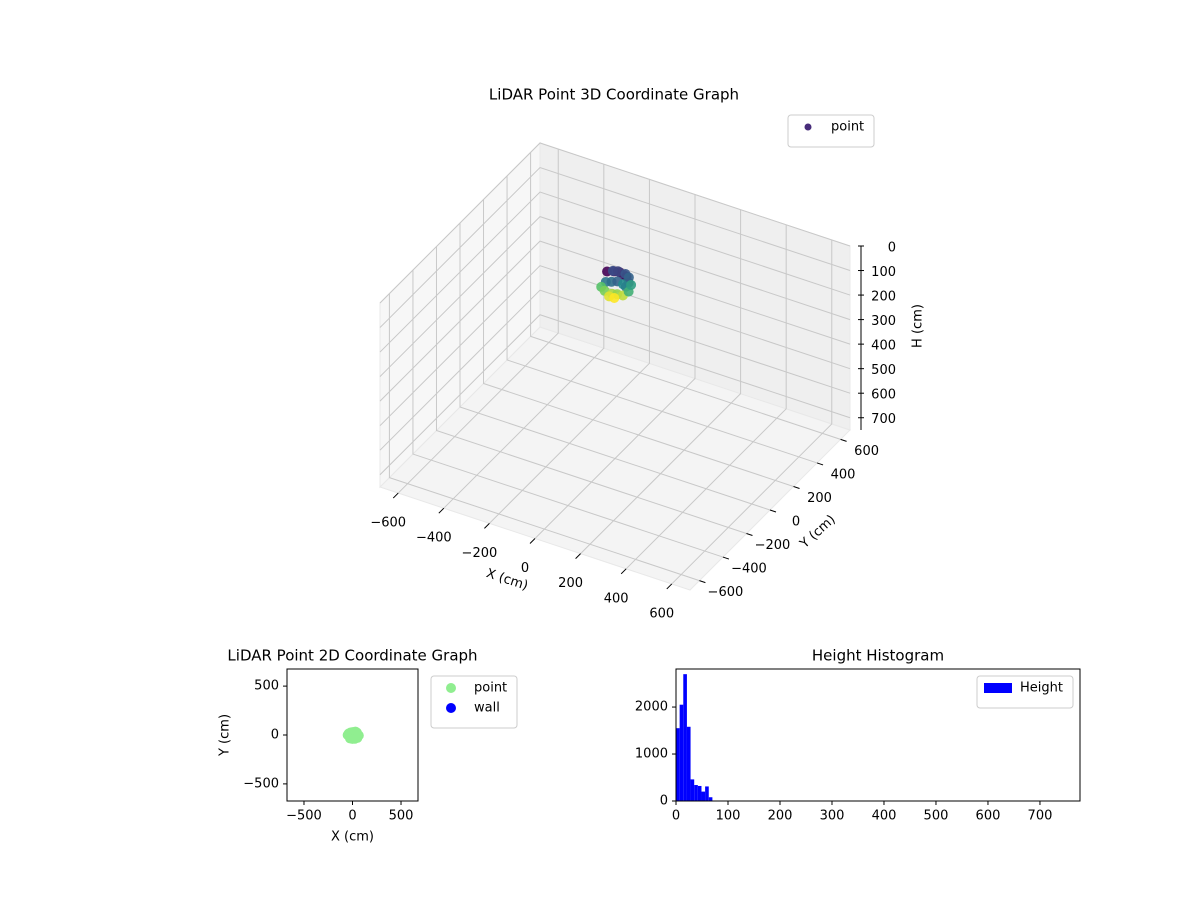 The width and height of the screenshot is (1200, 900). I want to click on x-tick-label: 100, so click(728, 816).